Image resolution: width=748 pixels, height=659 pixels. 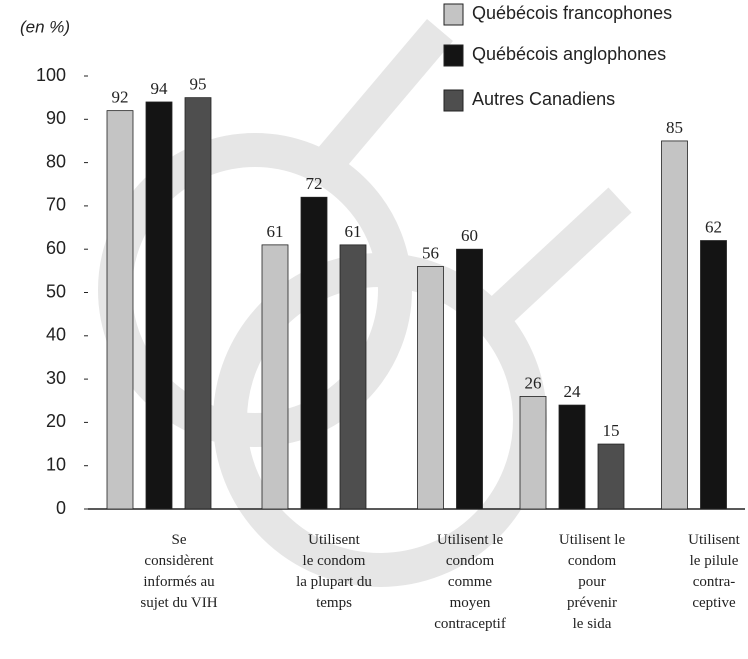 I want to click on value-label: 60, so click(x=469, y=235).